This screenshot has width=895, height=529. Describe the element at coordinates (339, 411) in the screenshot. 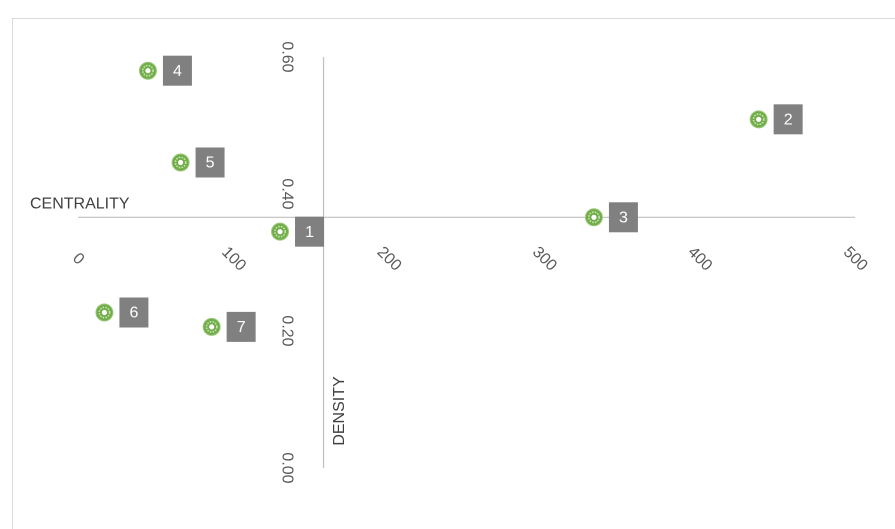

I see `y-axis-title: DENSITY` at that location.